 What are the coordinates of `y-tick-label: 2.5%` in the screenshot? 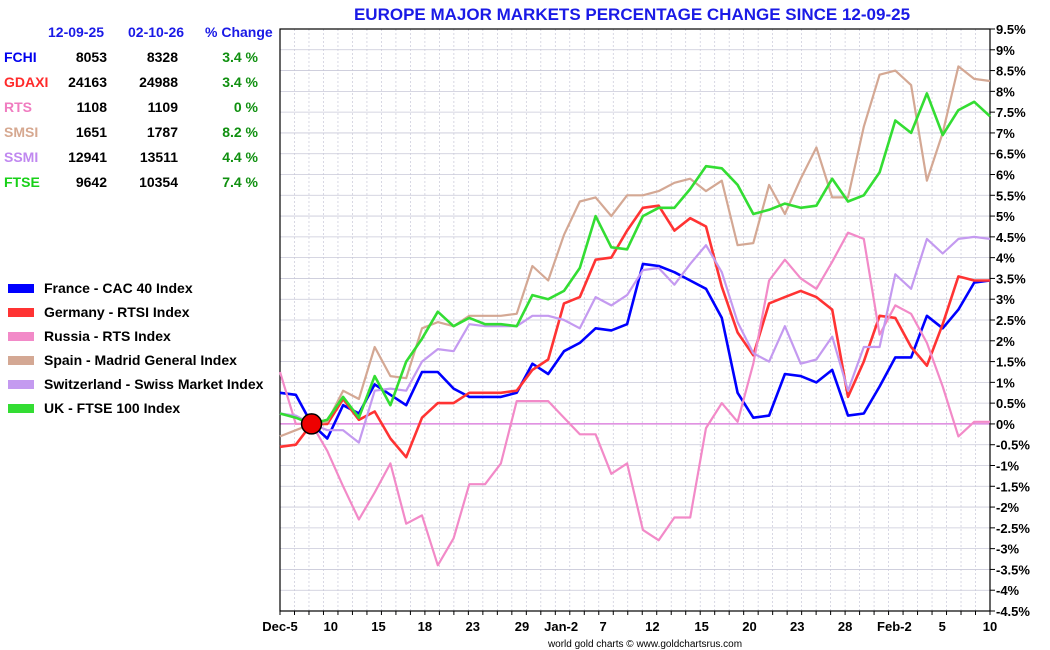 It's located at (1011, 320).